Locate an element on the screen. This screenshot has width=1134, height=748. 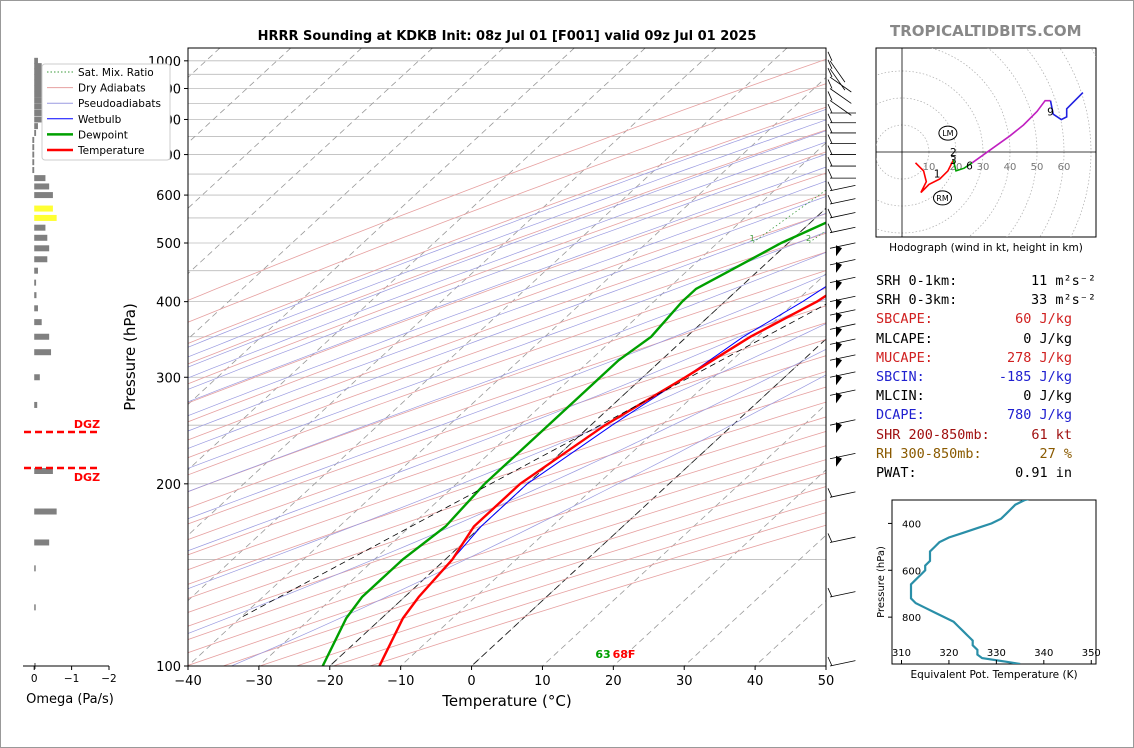
omega-tick-label: 0 is located at coordinates (34, 679).